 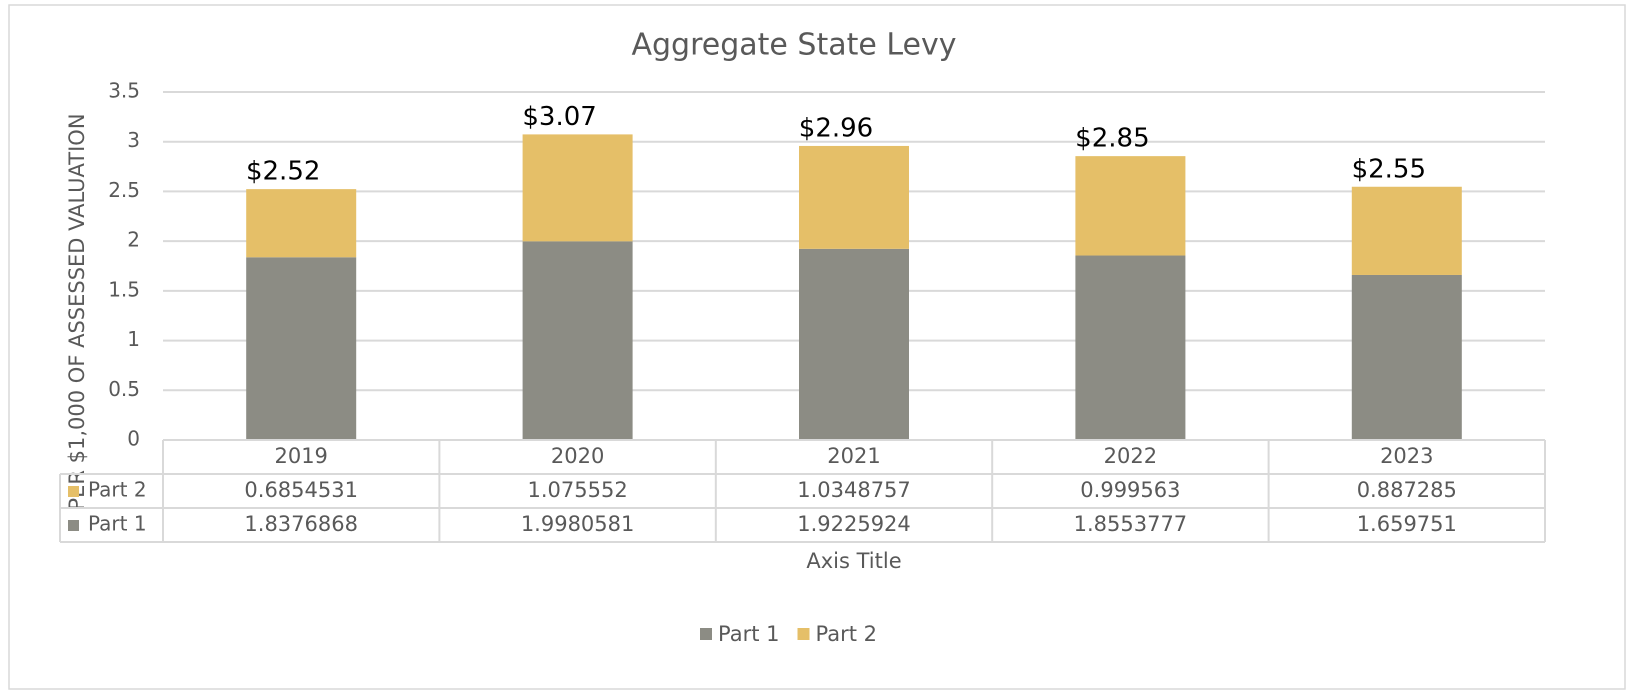 I want to click on y-tick-label: 3.5, so click(x=124, y=91).